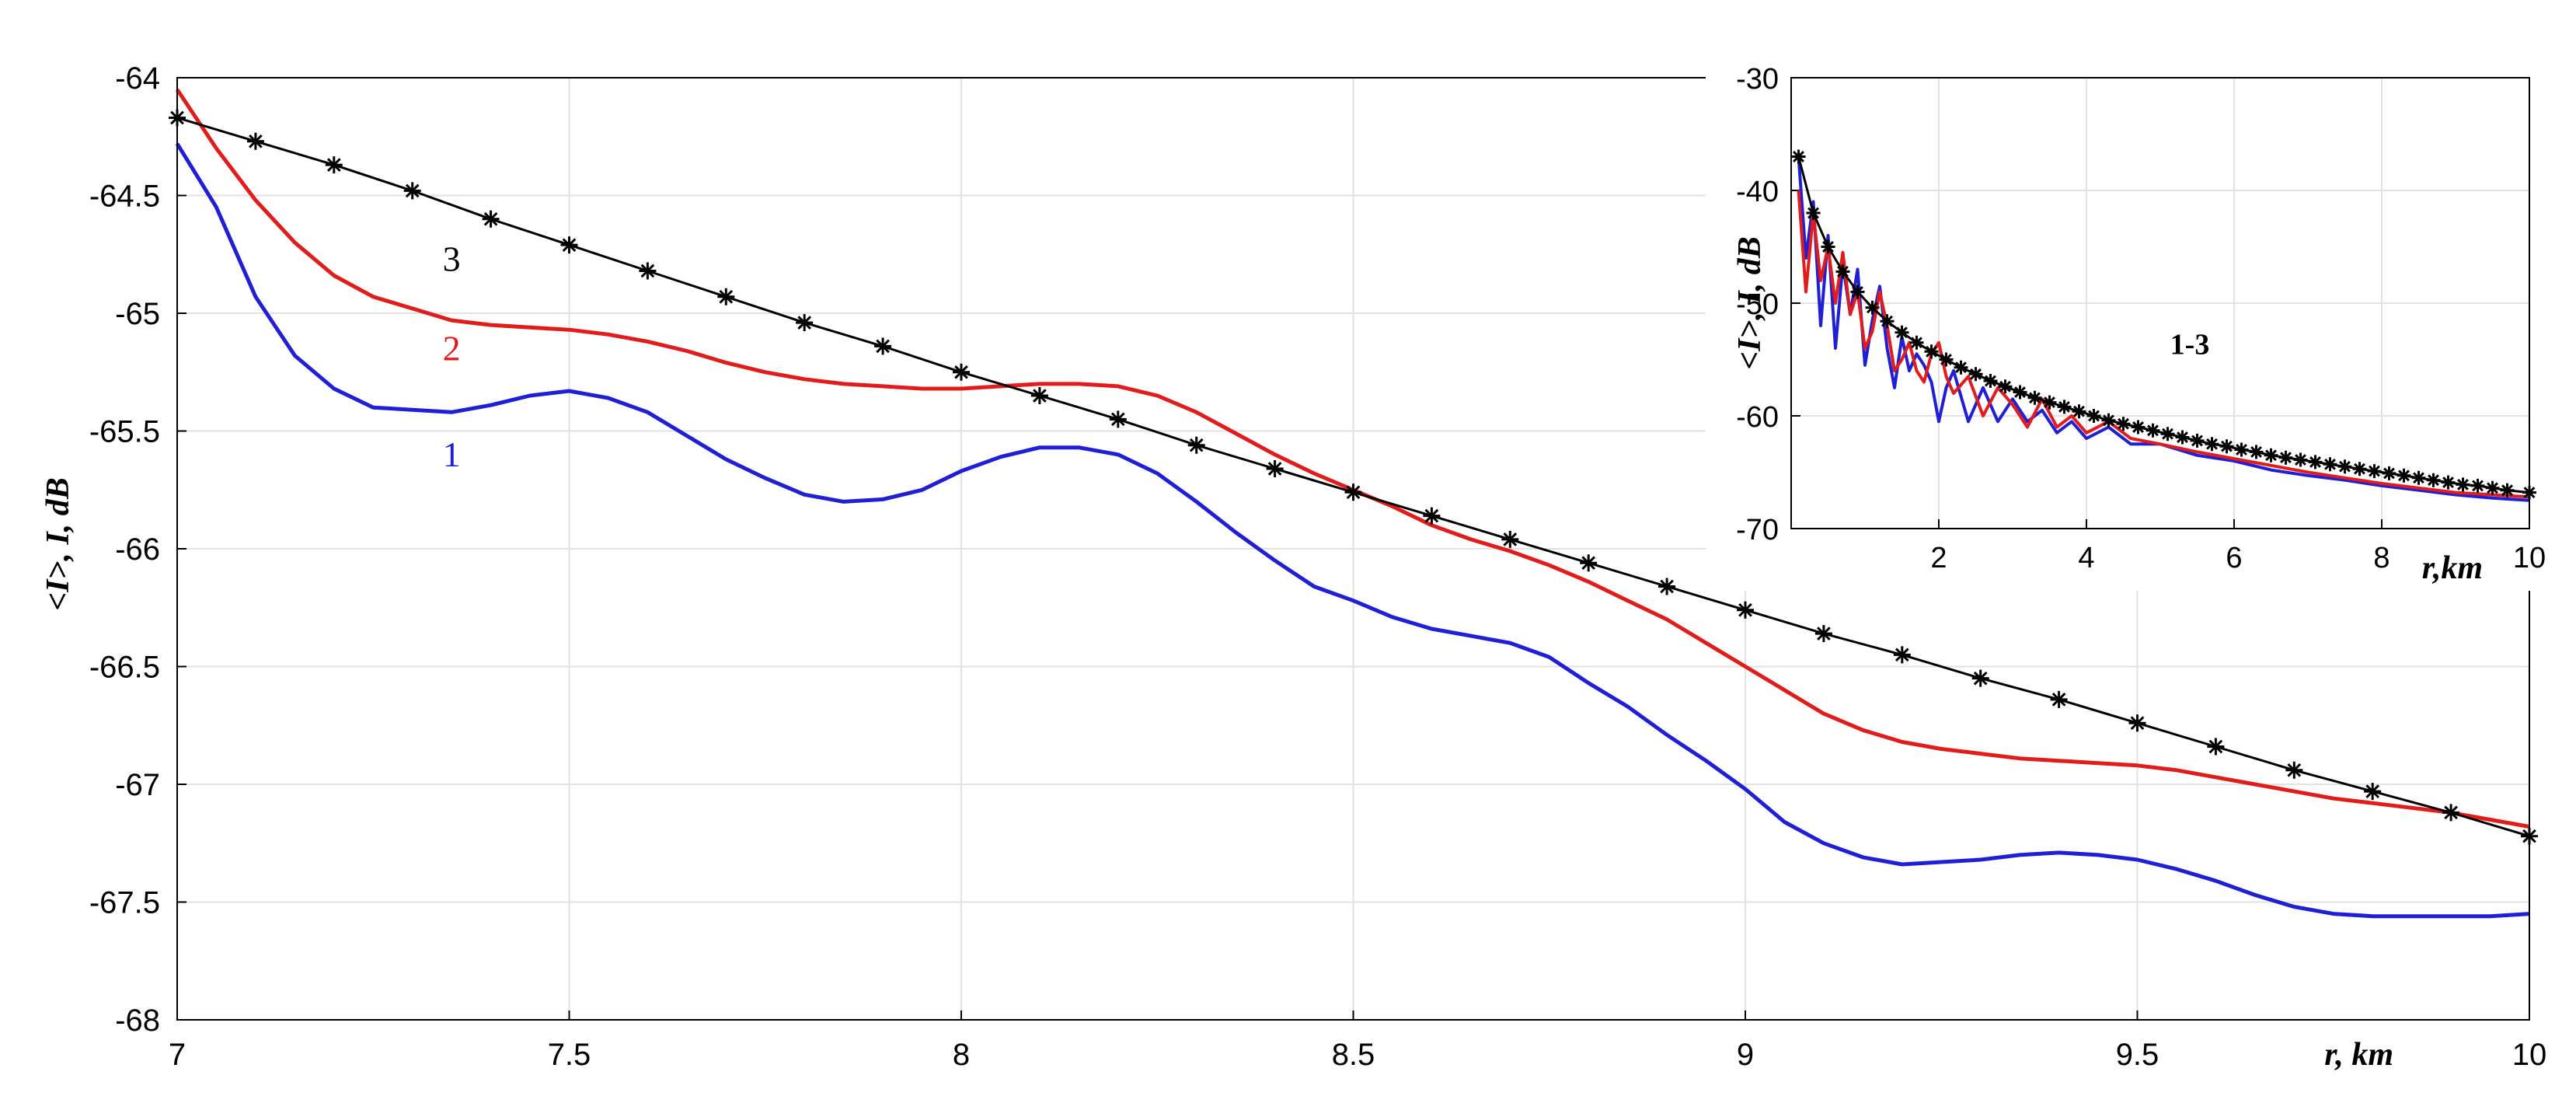 This screenshot has width=2576, height=1103. What do you see at coordinates (452, 454) in the screenshot?
I see `main-annotation-1: 1` at bounding box center [452, 454].